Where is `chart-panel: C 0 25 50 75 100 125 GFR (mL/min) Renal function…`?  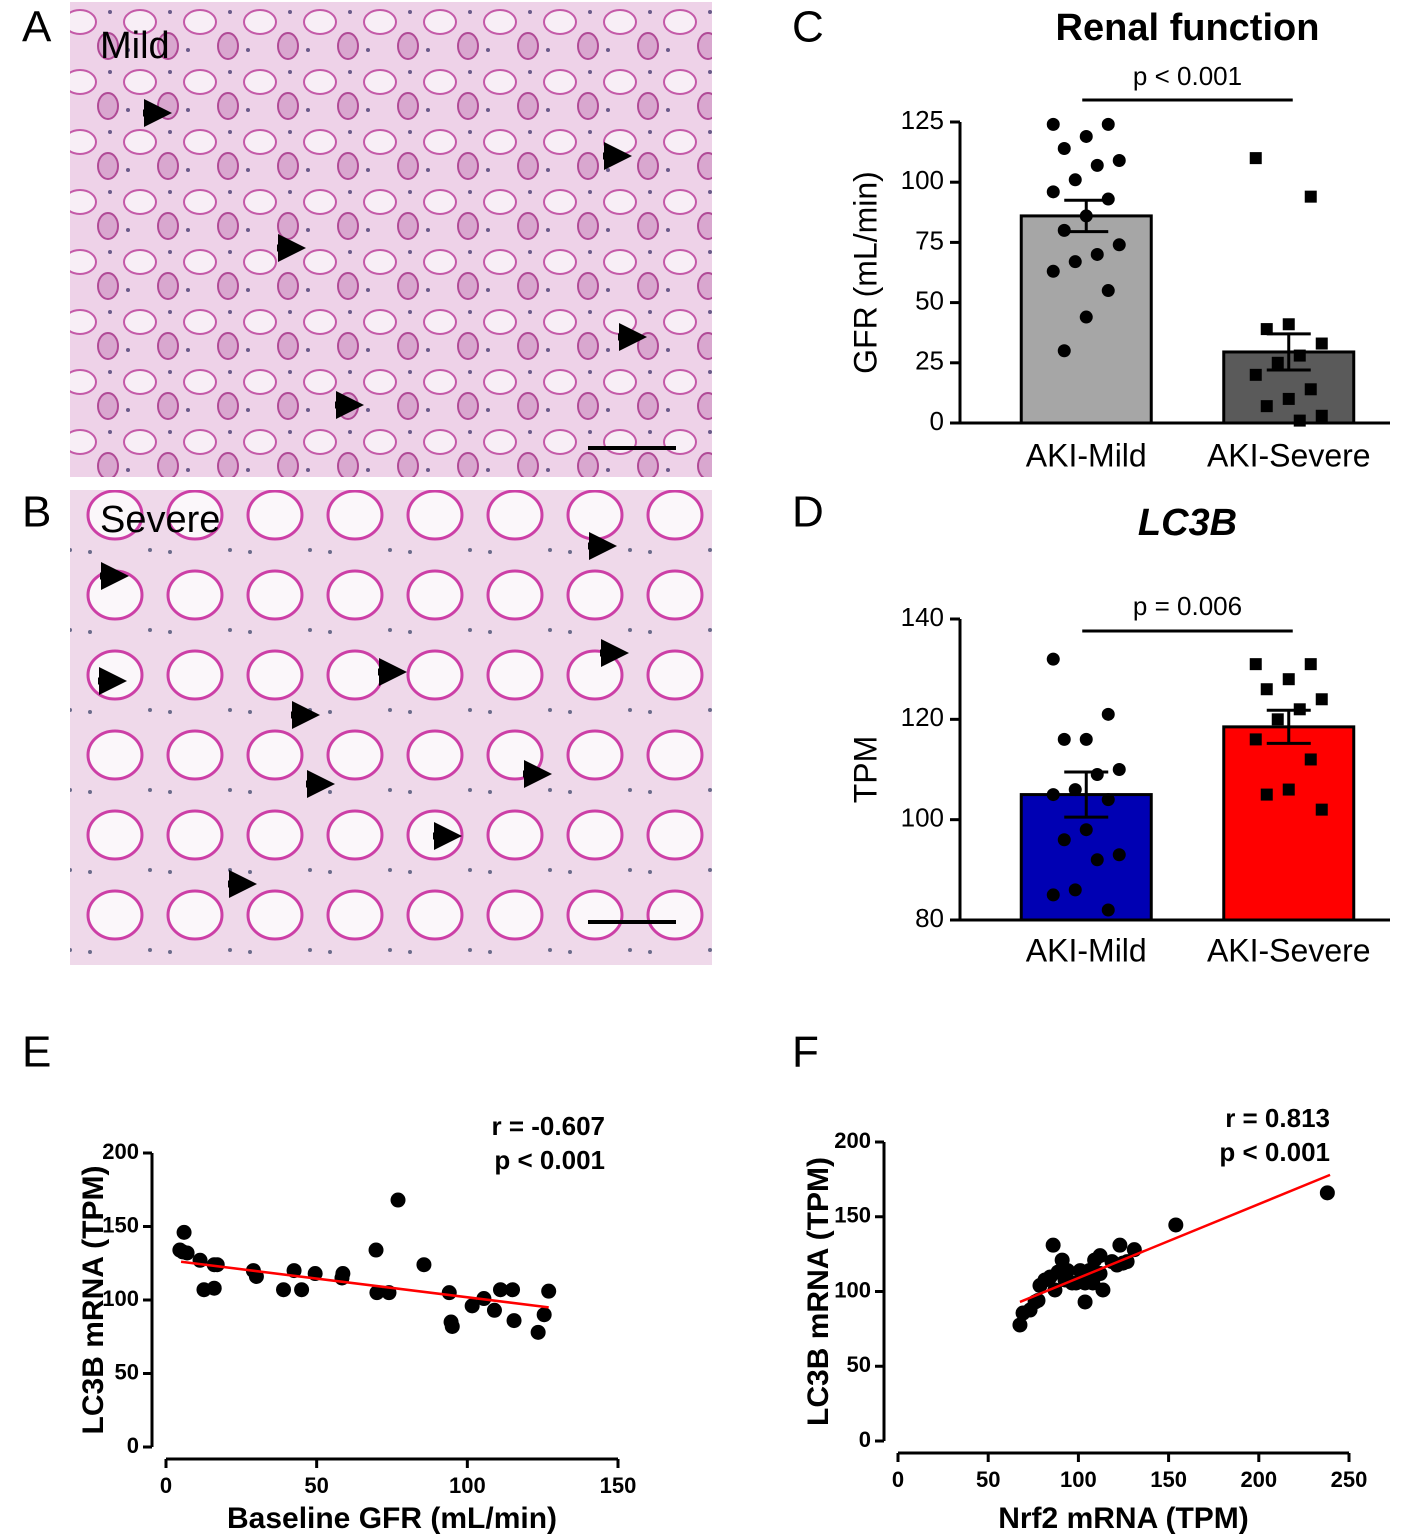 chart-panel: C 0 25 50 75 100 125 GFR (mL/min) Renal function… is located at coordinates (1091, 238).